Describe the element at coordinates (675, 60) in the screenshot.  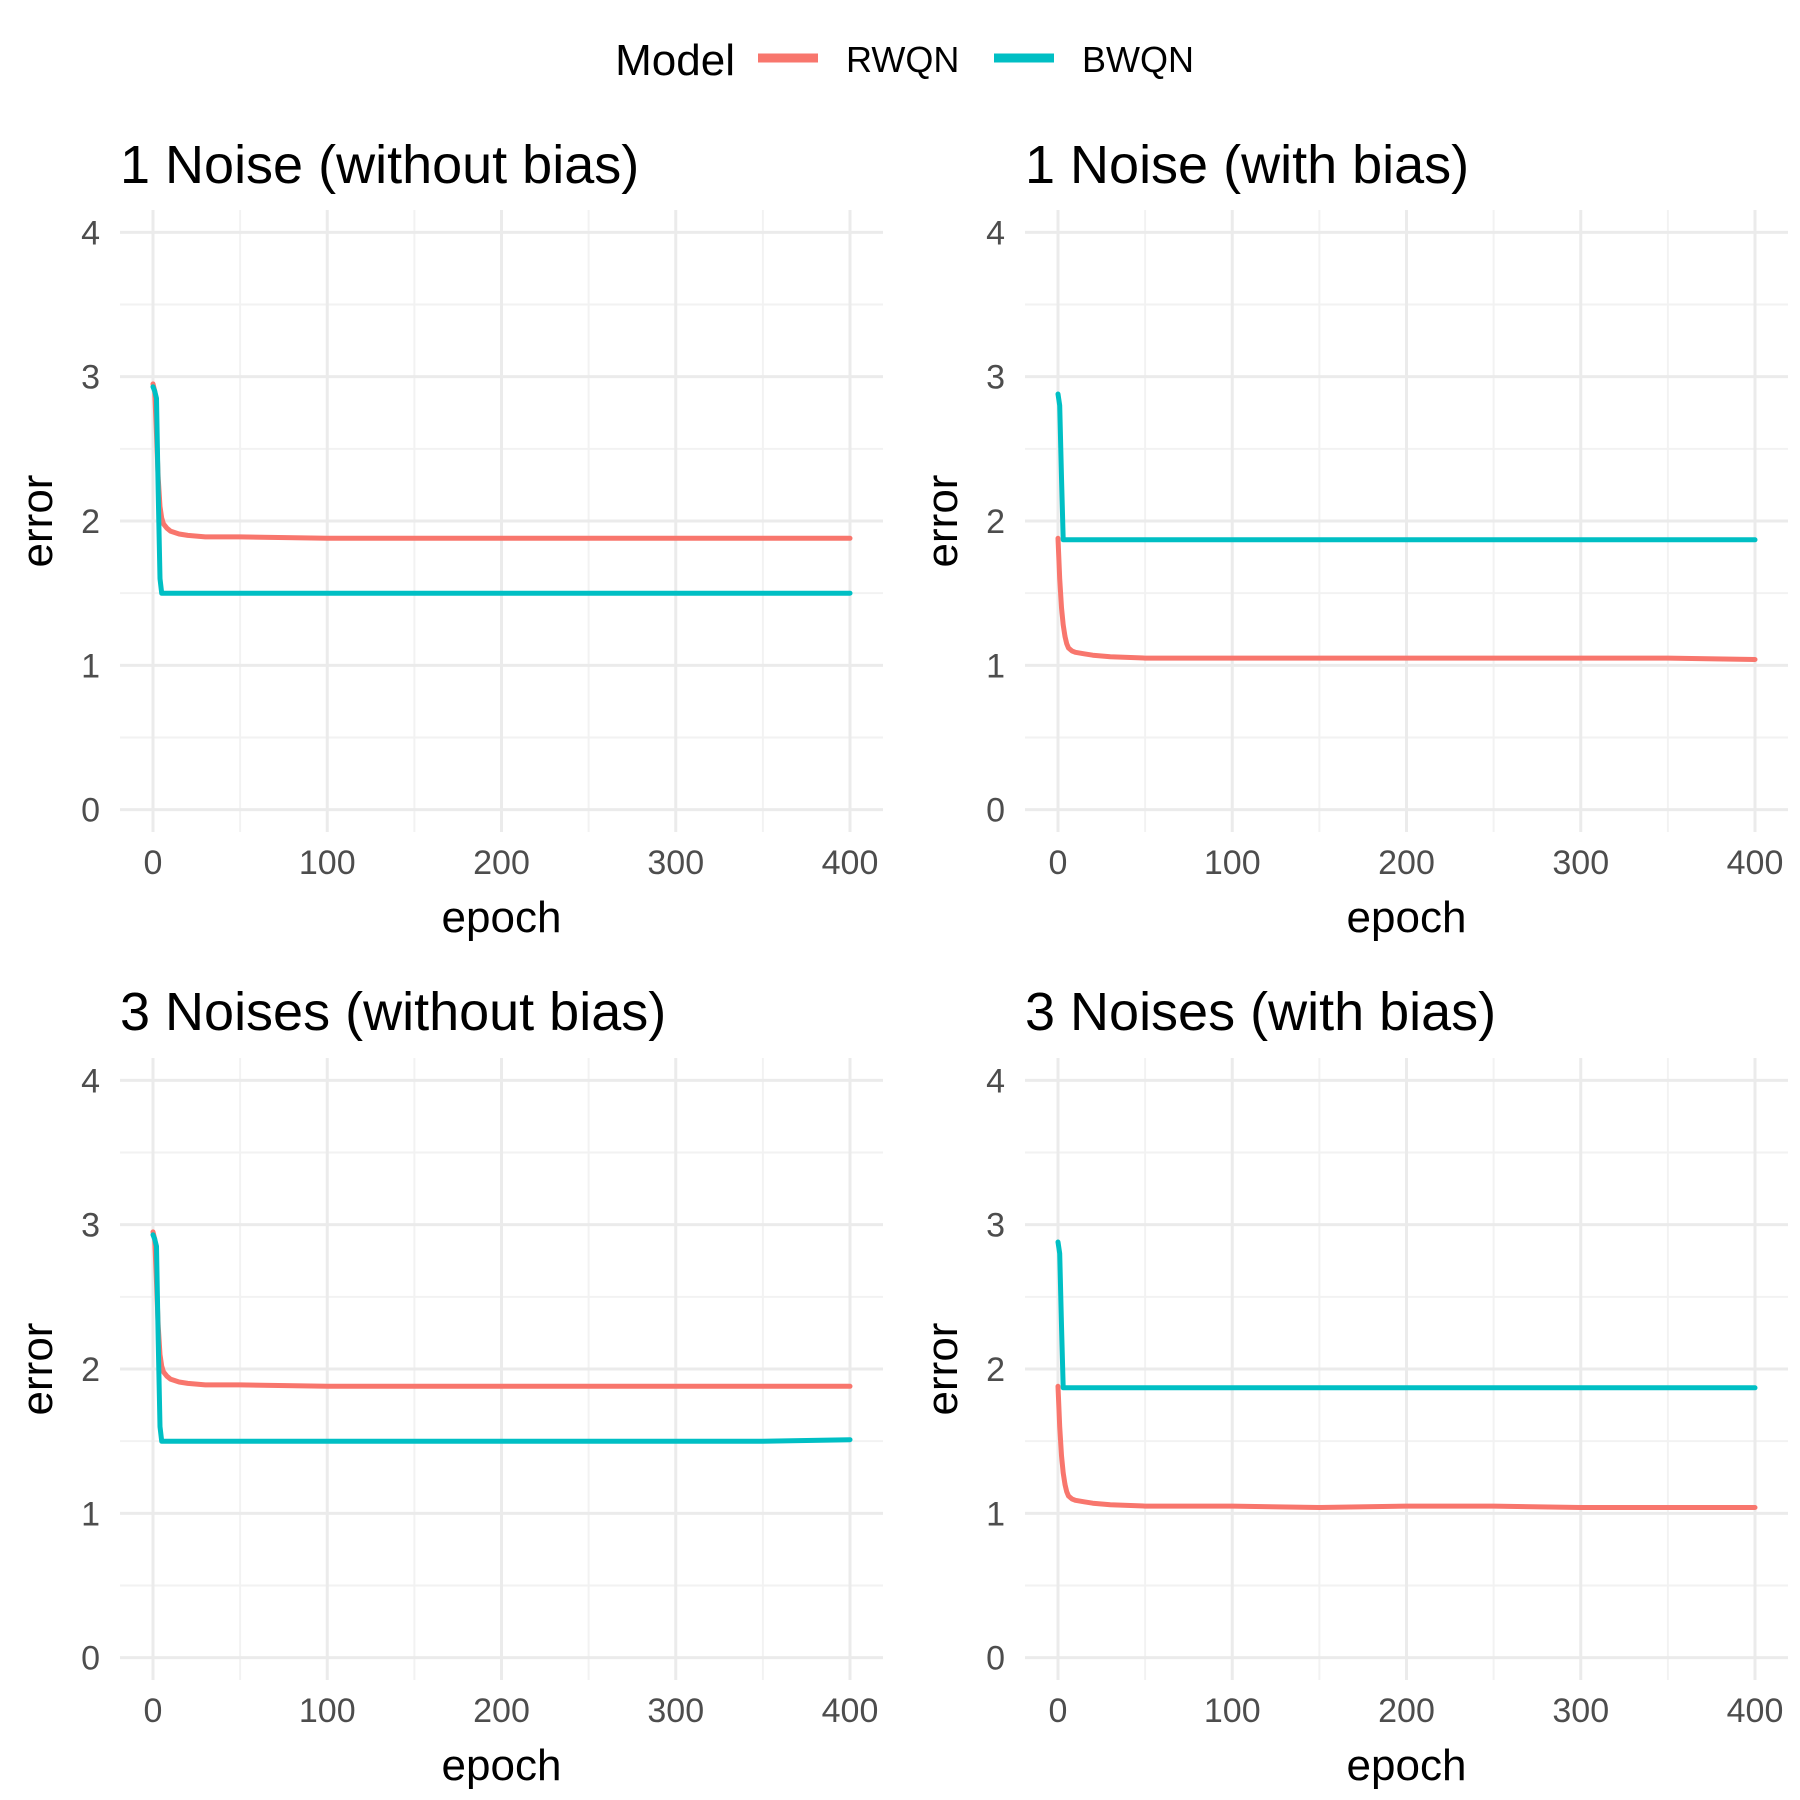
I see `legend-title: Model` at that location.